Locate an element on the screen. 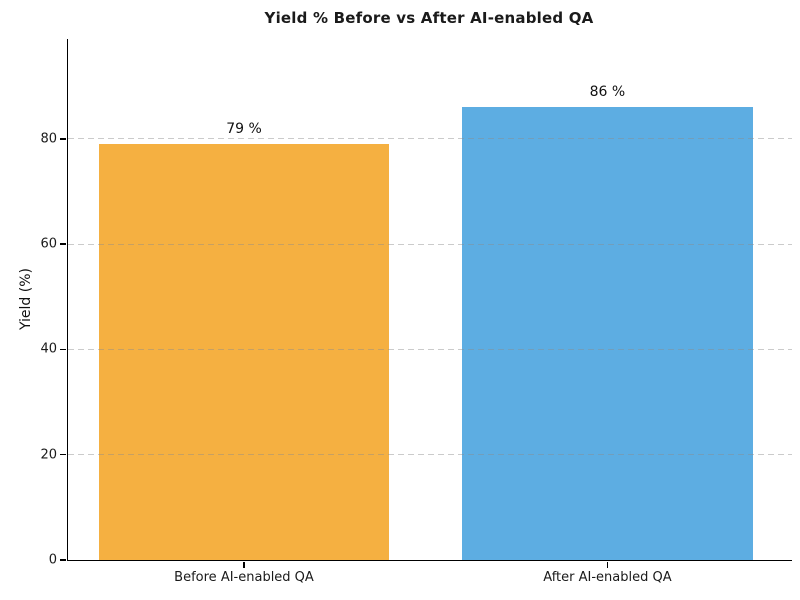 Image resolution: width=800 pixels, height=600 pixels. bar-value-label-1: 86 % is located at coordinates (607, 92).